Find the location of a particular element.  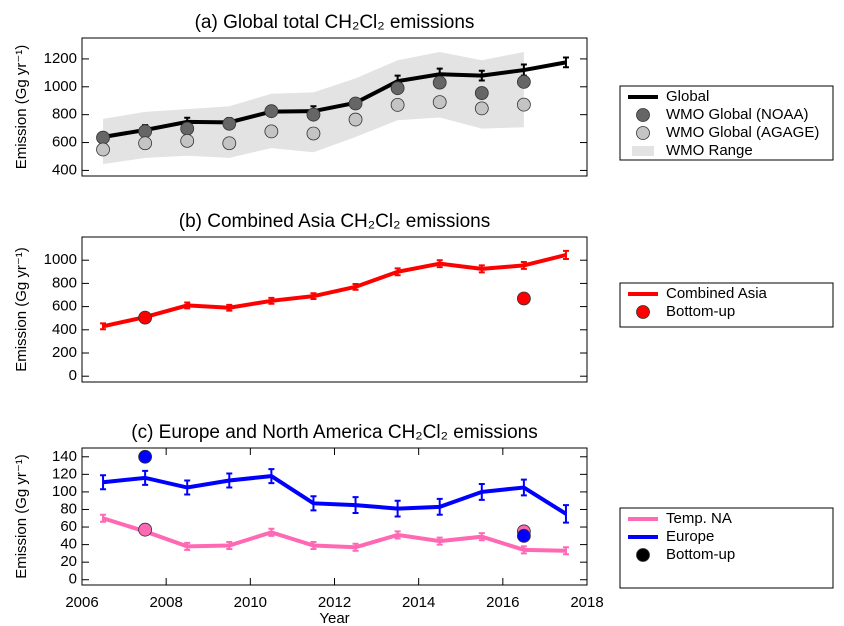

y-tick-label: 1200 is located at coordinates (60, 58).